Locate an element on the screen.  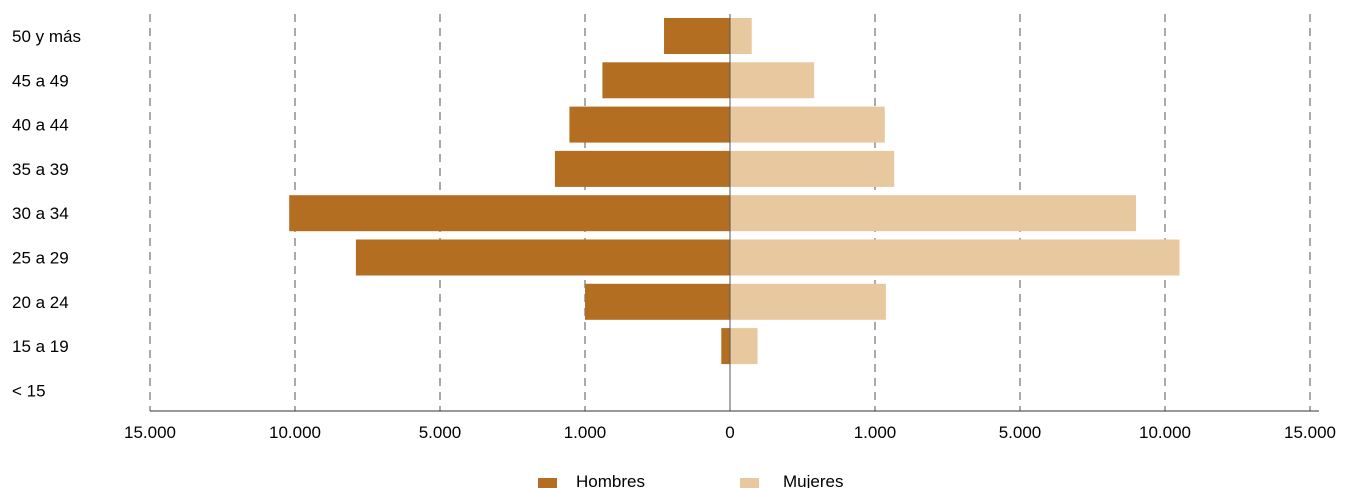
y-axis-label: 20 a 24 is located at coordinates (40, 302).